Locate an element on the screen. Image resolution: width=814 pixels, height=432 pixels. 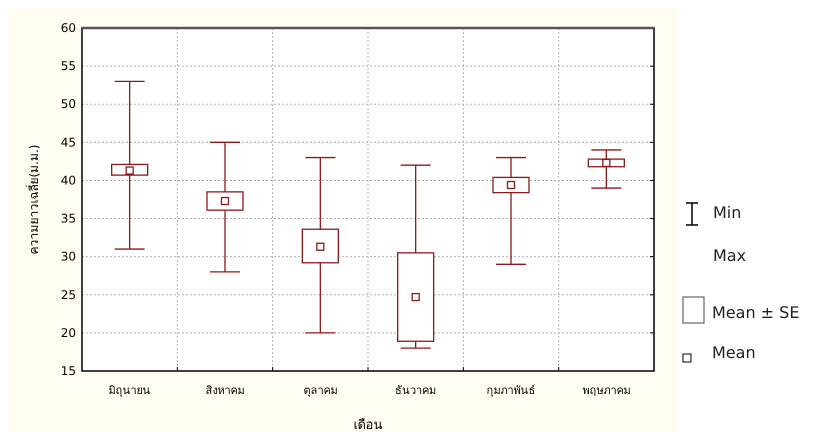
y-tick-label: 15 is located at coordinates (68, 371).